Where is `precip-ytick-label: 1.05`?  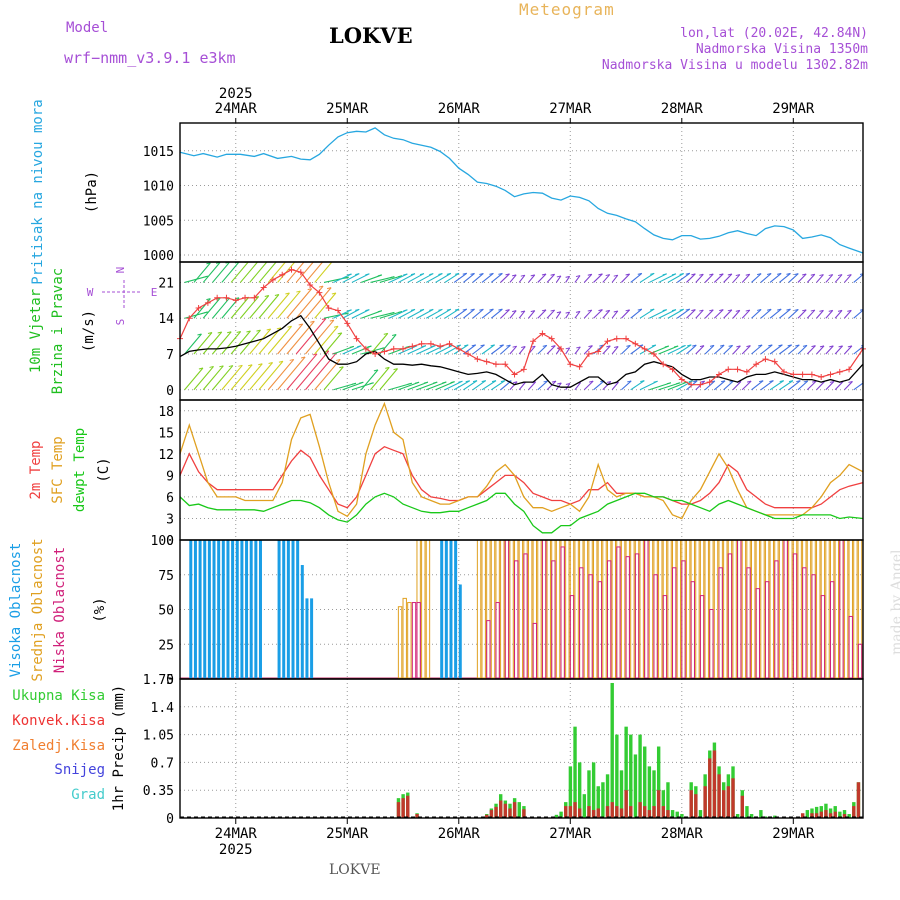
precip-ytick-label: 1.05 is located at coordinates (158, 736).